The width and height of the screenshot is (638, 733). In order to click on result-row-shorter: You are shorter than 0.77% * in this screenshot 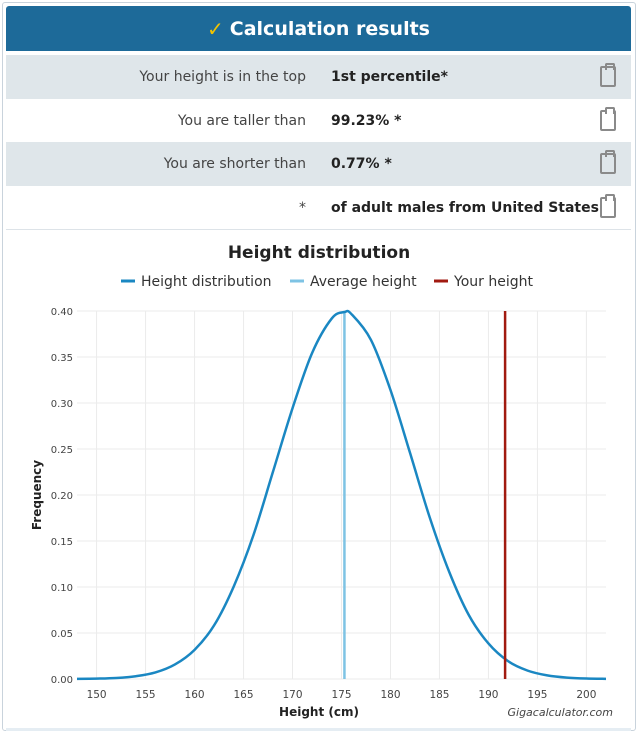, I will do `click(318, 164)`.